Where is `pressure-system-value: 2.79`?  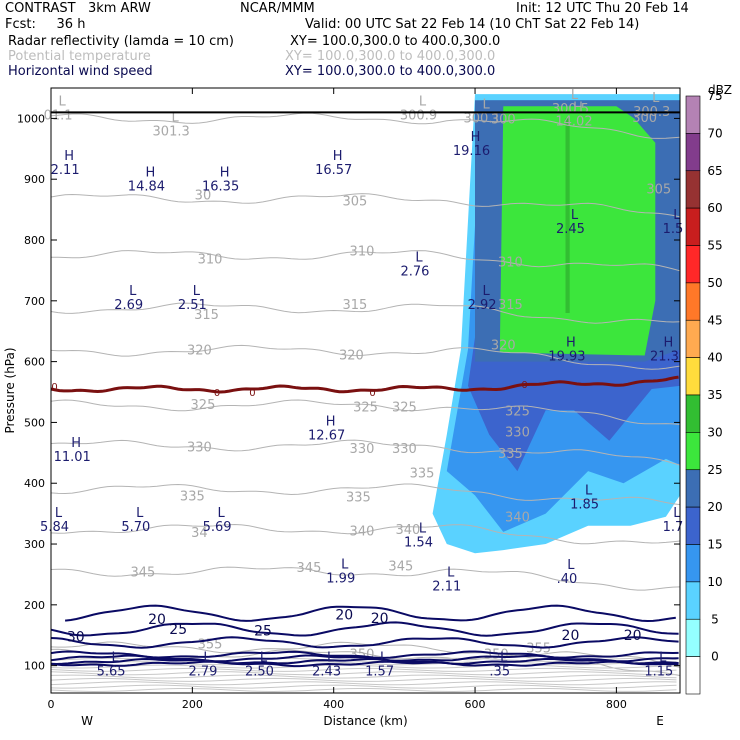
pressure-system-value: 2.79 is located at coordinates (202, 672).